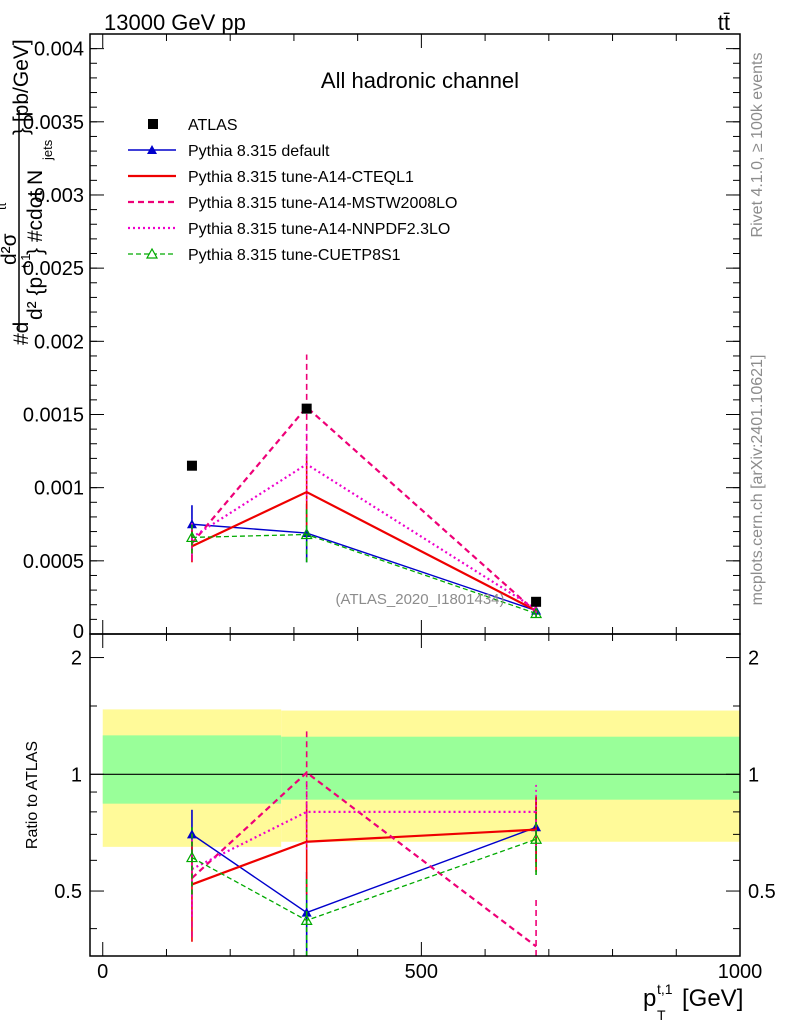  What do you see at coordinates (68, 892) in the screenshot?
I see `ratio-y-tick-label: 0.5` at bounding box center [68, 892].